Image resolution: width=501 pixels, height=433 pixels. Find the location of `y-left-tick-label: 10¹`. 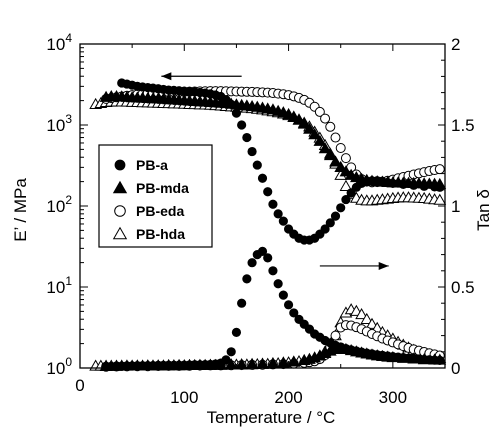

y-left-tick-label: 10¹ is located at coordinates (59, 285).